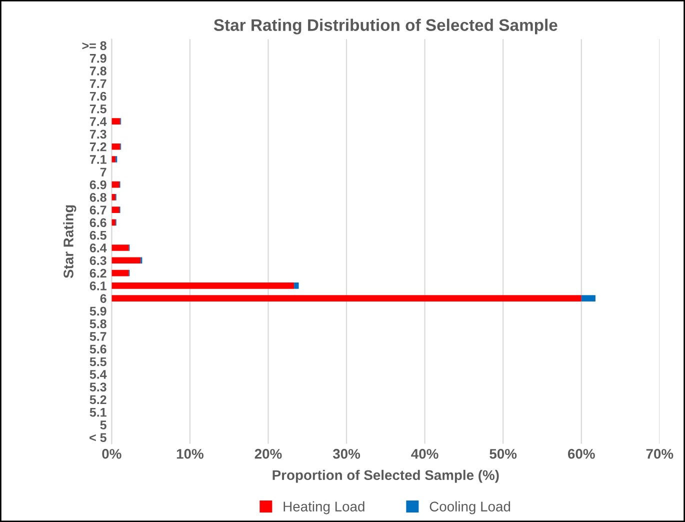 The image size is (685, 522). I want to click on y-tick-label: 7.7, so click(98, 83).